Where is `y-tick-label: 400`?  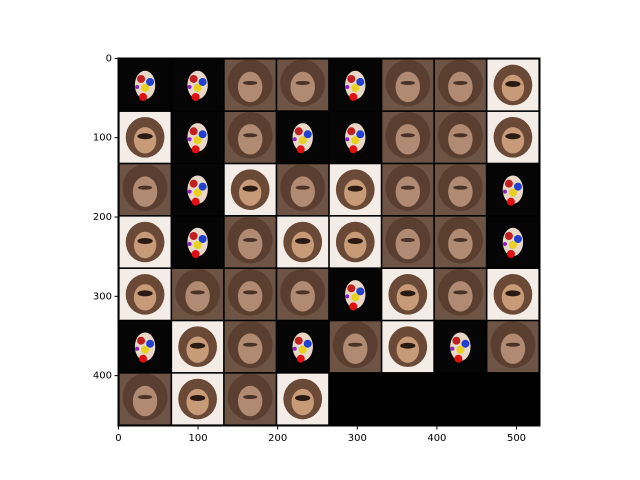 y-tick-label: 400 is located at coordinates (102, 376).